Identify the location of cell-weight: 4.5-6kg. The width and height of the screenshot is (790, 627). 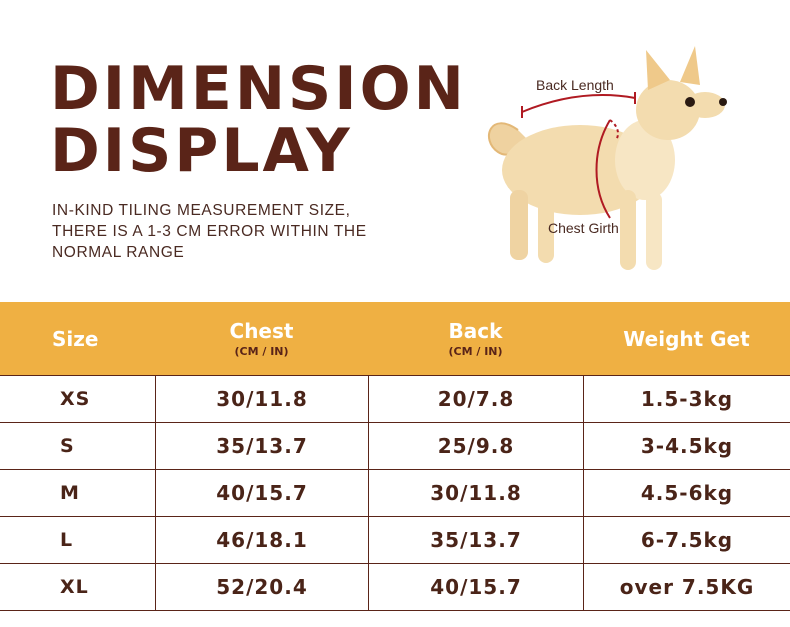
(686, 493).